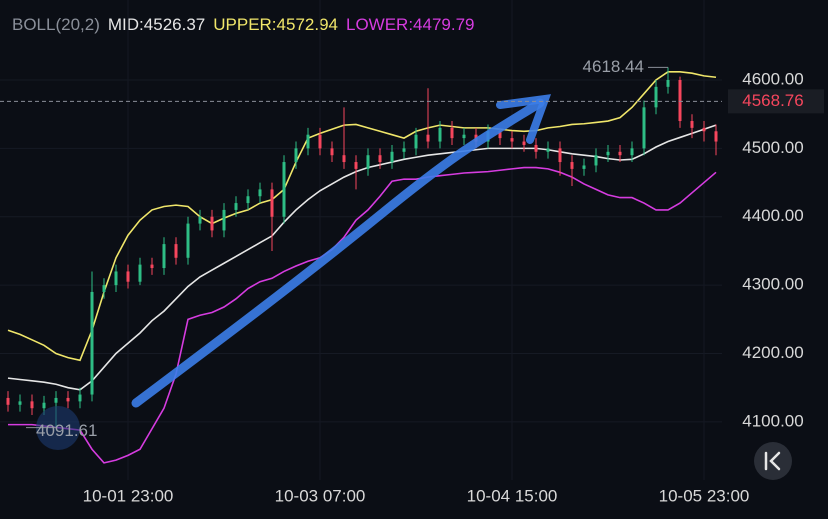 The image size is (828, 519). What do you see at coordinates (772, 352) in the screenshot?
I see `y-tick-label: 4200.00` at bounding box center [772, 352].